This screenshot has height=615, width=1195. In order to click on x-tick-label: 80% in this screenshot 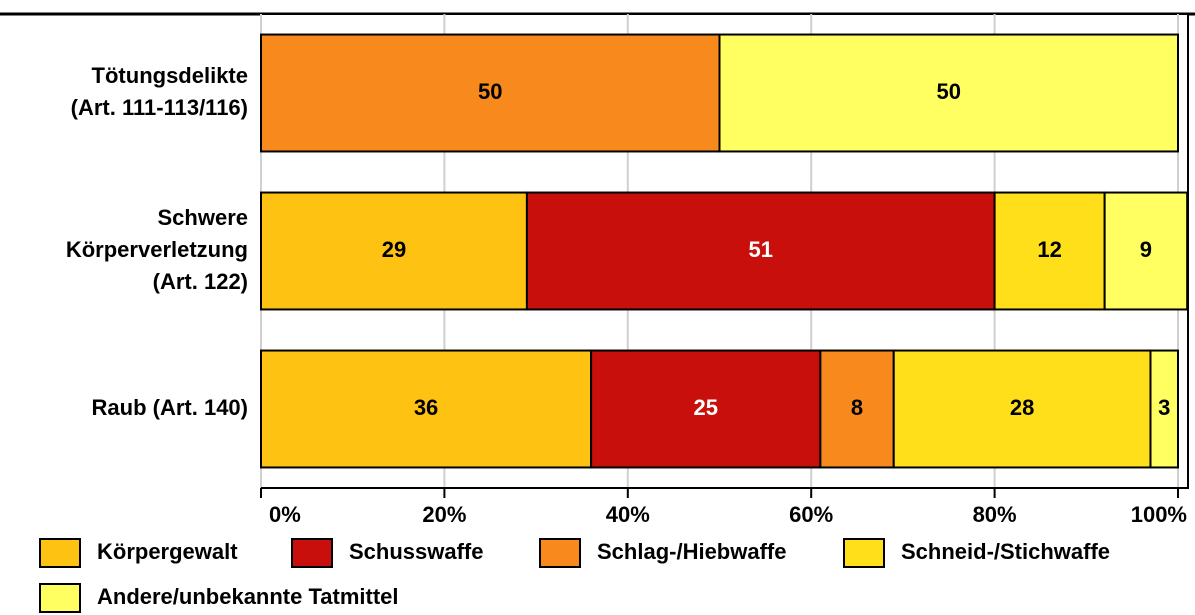, I will do `click(995, 514)`.